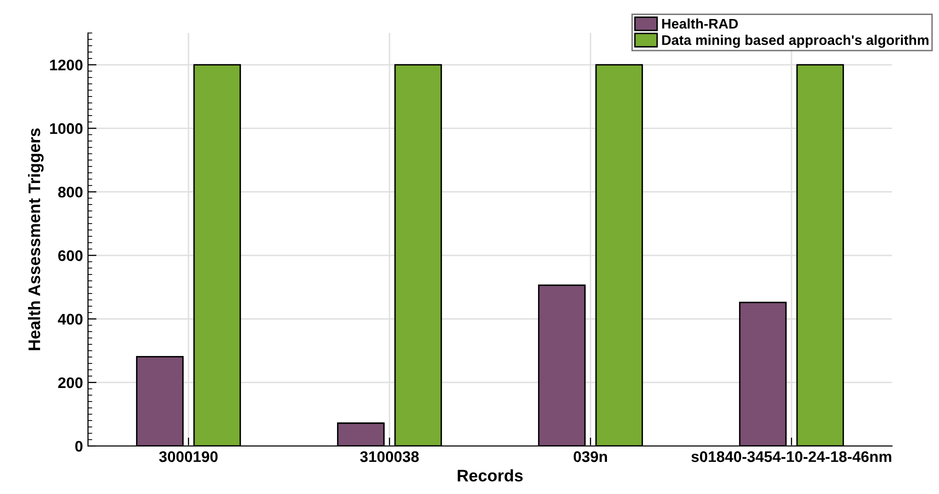 Image resolution: width=939 pixels, height=494 pixels. I want to click on y-tick-label: 200, so click(70, 382).